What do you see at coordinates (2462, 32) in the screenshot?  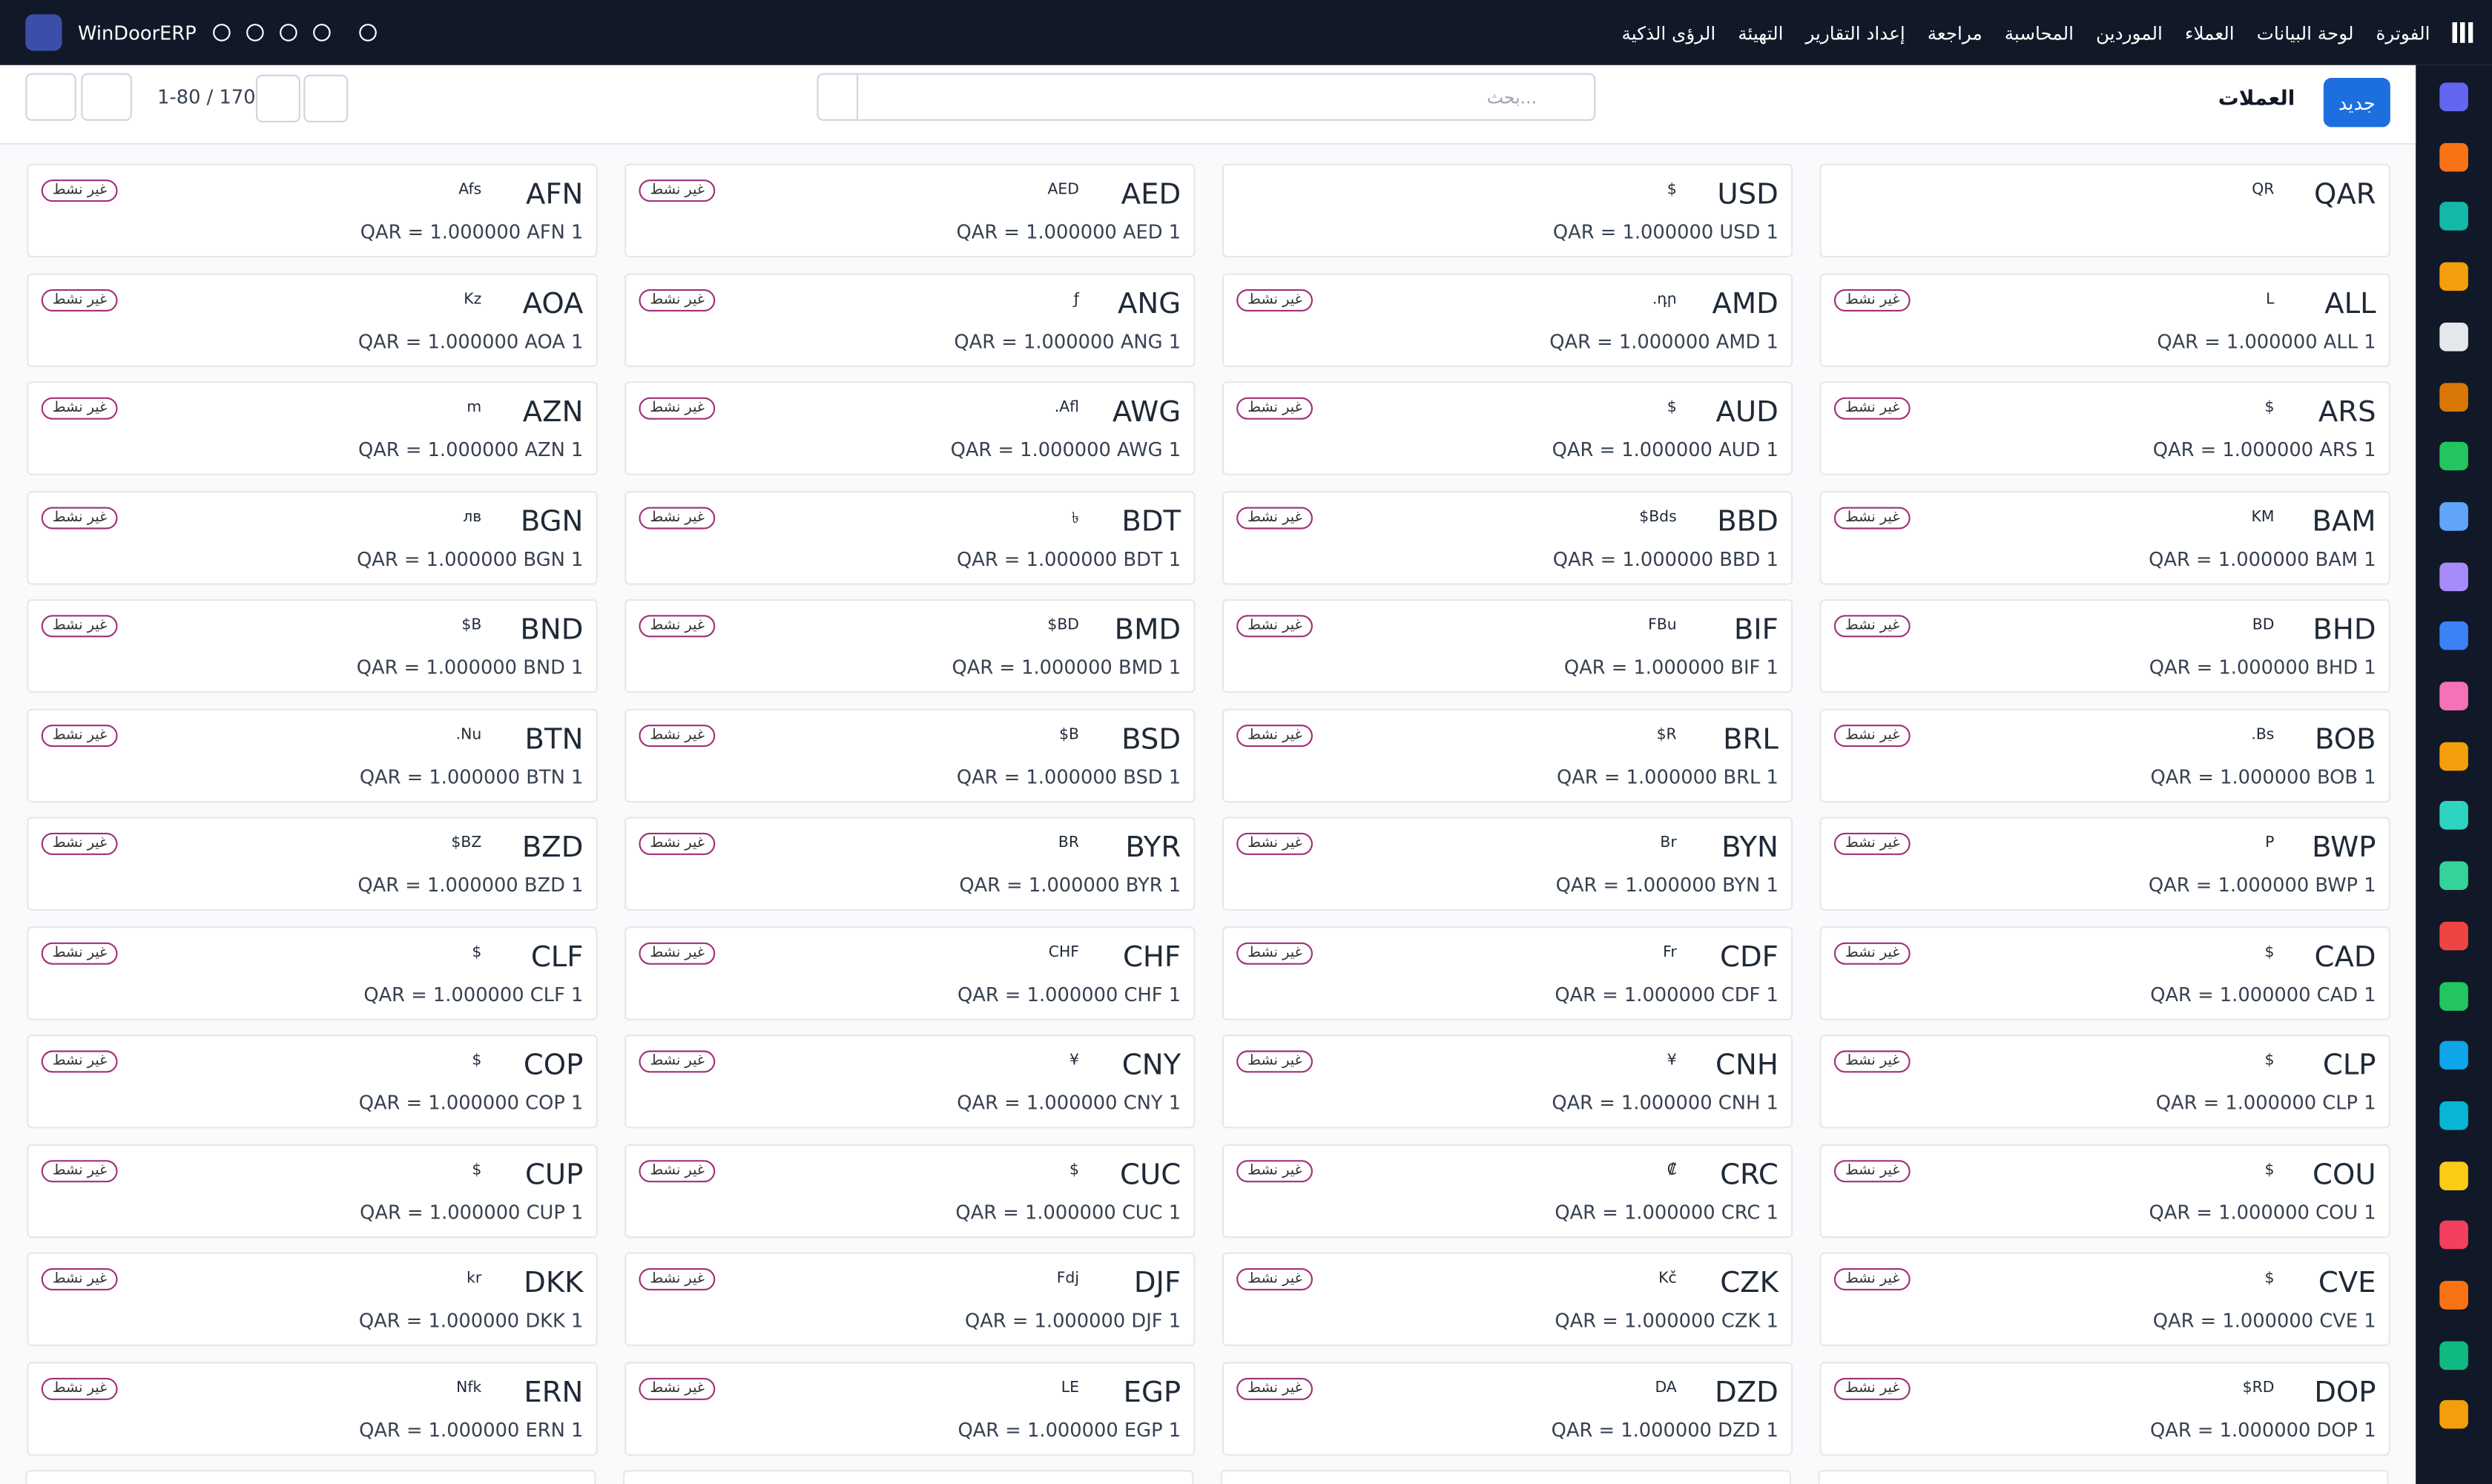 I see `apps-icon` at bounding box center [2462, 32].